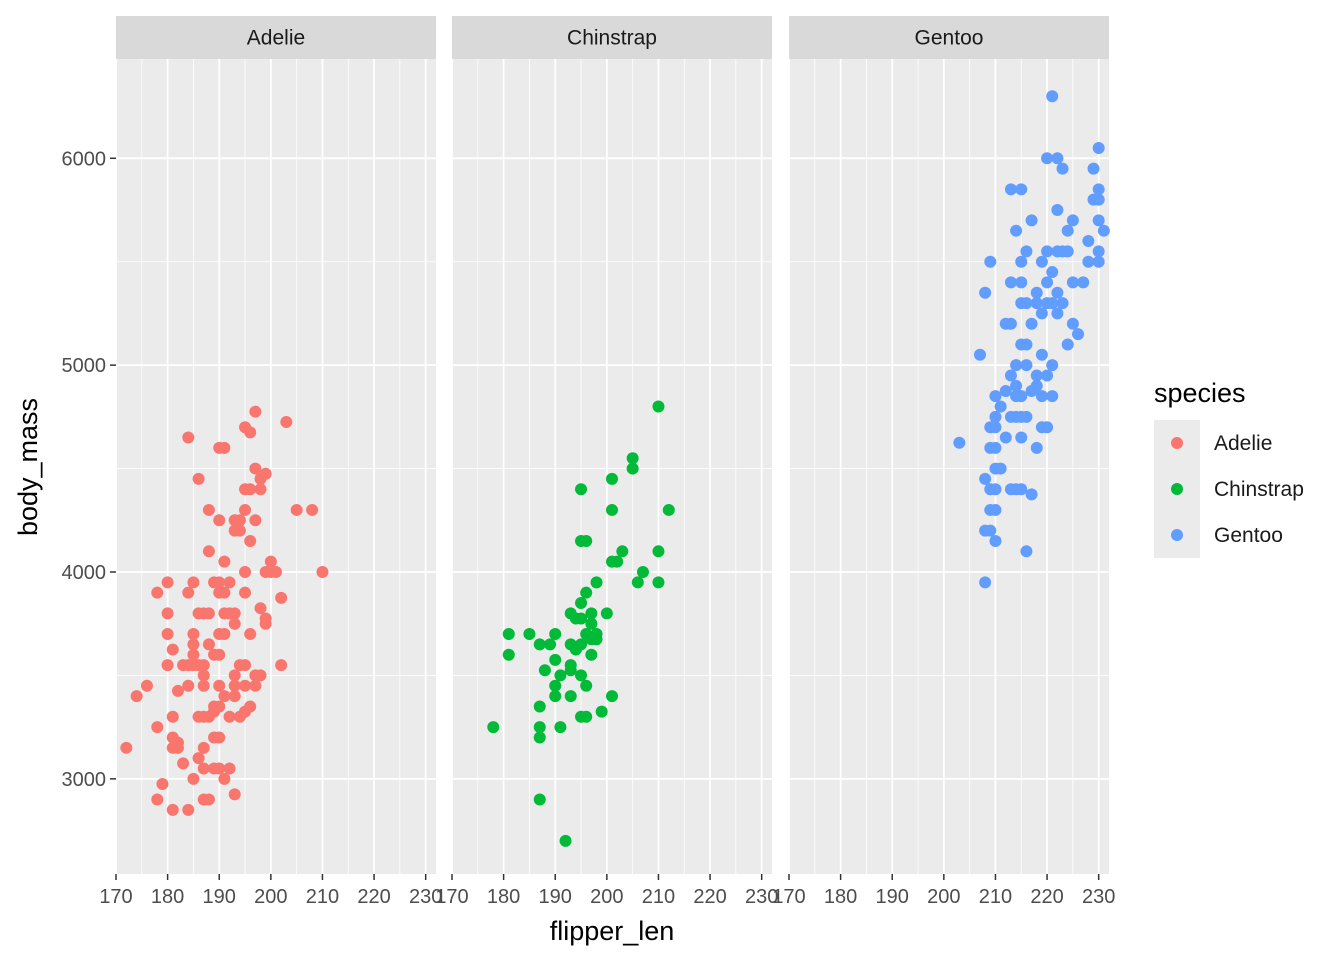 The image size is (1344, 960). I want to click on strip-background-adelie, so click(276, 37).